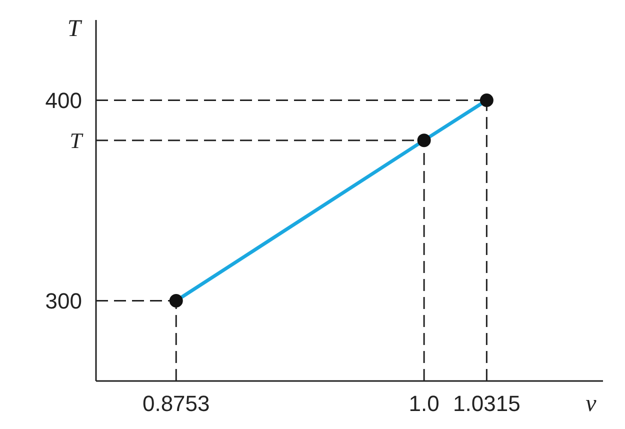  I want to click on x-tick-label: 1.0, so click(424, 403).